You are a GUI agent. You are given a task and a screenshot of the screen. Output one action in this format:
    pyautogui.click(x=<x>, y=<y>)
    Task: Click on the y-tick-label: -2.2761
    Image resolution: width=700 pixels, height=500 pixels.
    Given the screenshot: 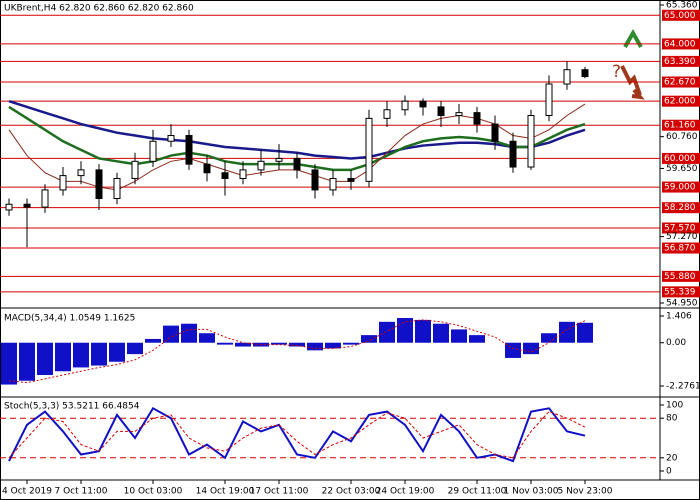 What is the action you would take?
    pyautogui.click(x=683, y=387)
    